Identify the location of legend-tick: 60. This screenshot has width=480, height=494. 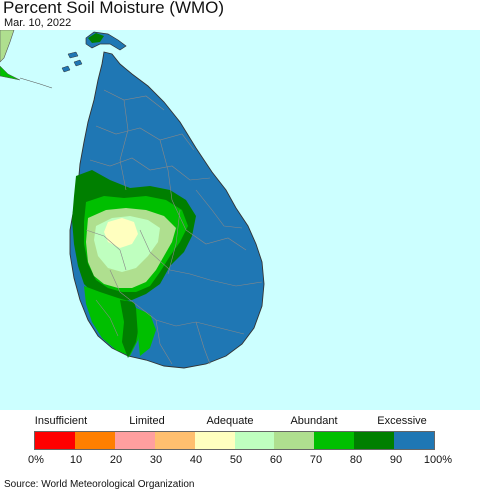
(276, 460).